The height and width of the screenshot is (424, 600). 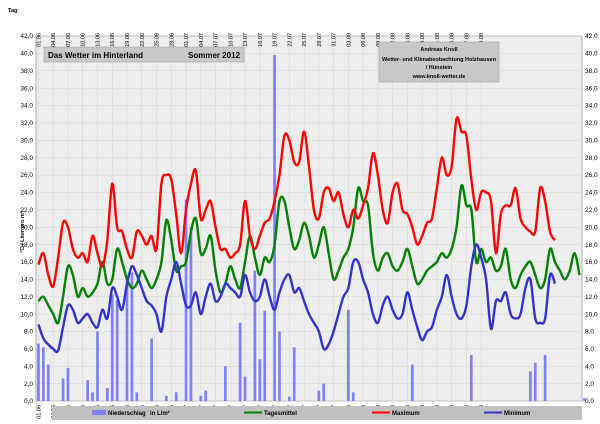 I want to click on credit-org: Wetter- und Klimabeobachtung Holzhausen, so click(x=439, y=60).